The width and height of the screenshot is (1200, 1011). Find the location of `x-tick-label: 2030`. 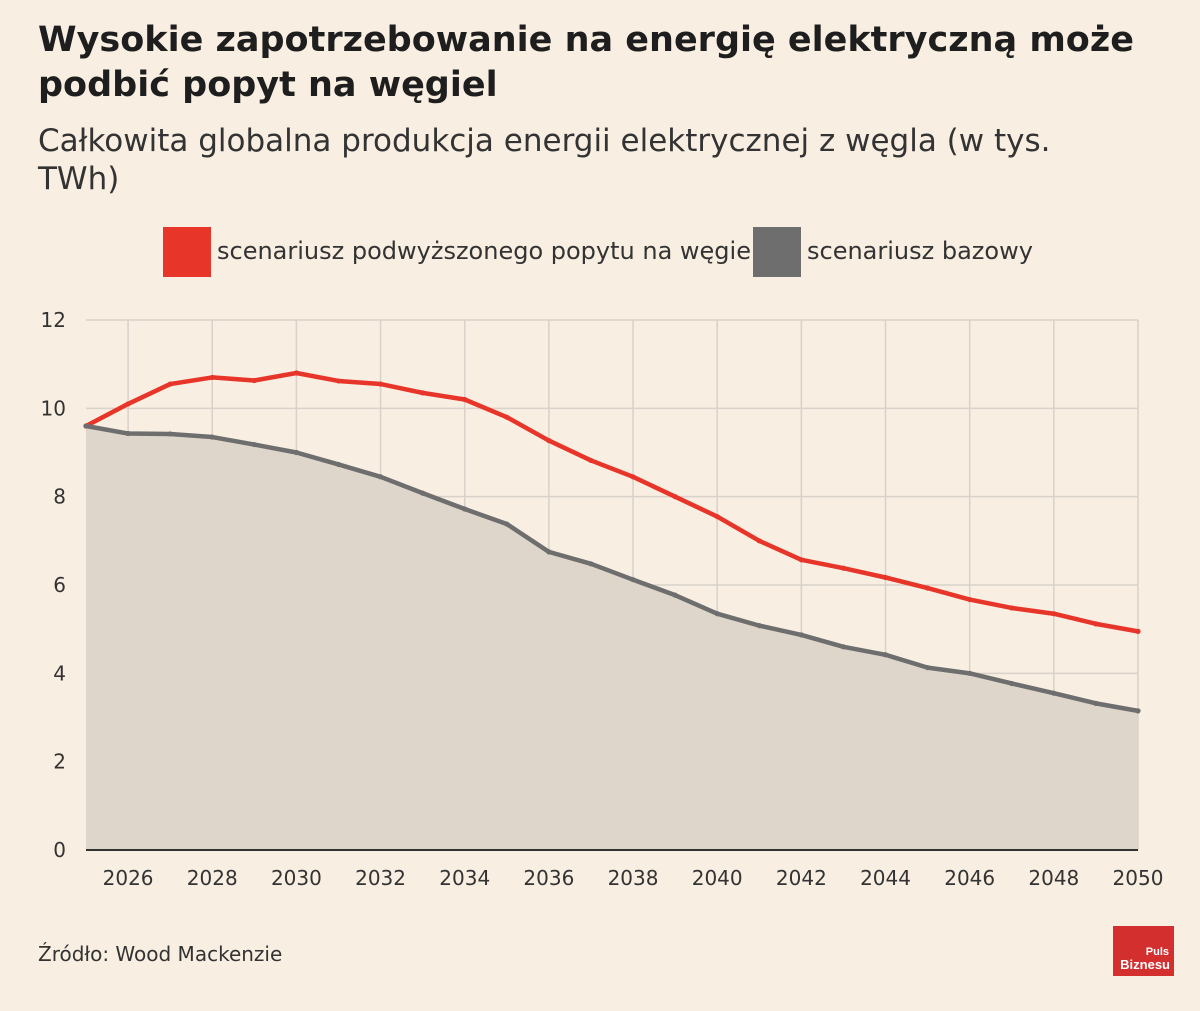

x-tick-label: 2030 is located at coordinates (296, 878).